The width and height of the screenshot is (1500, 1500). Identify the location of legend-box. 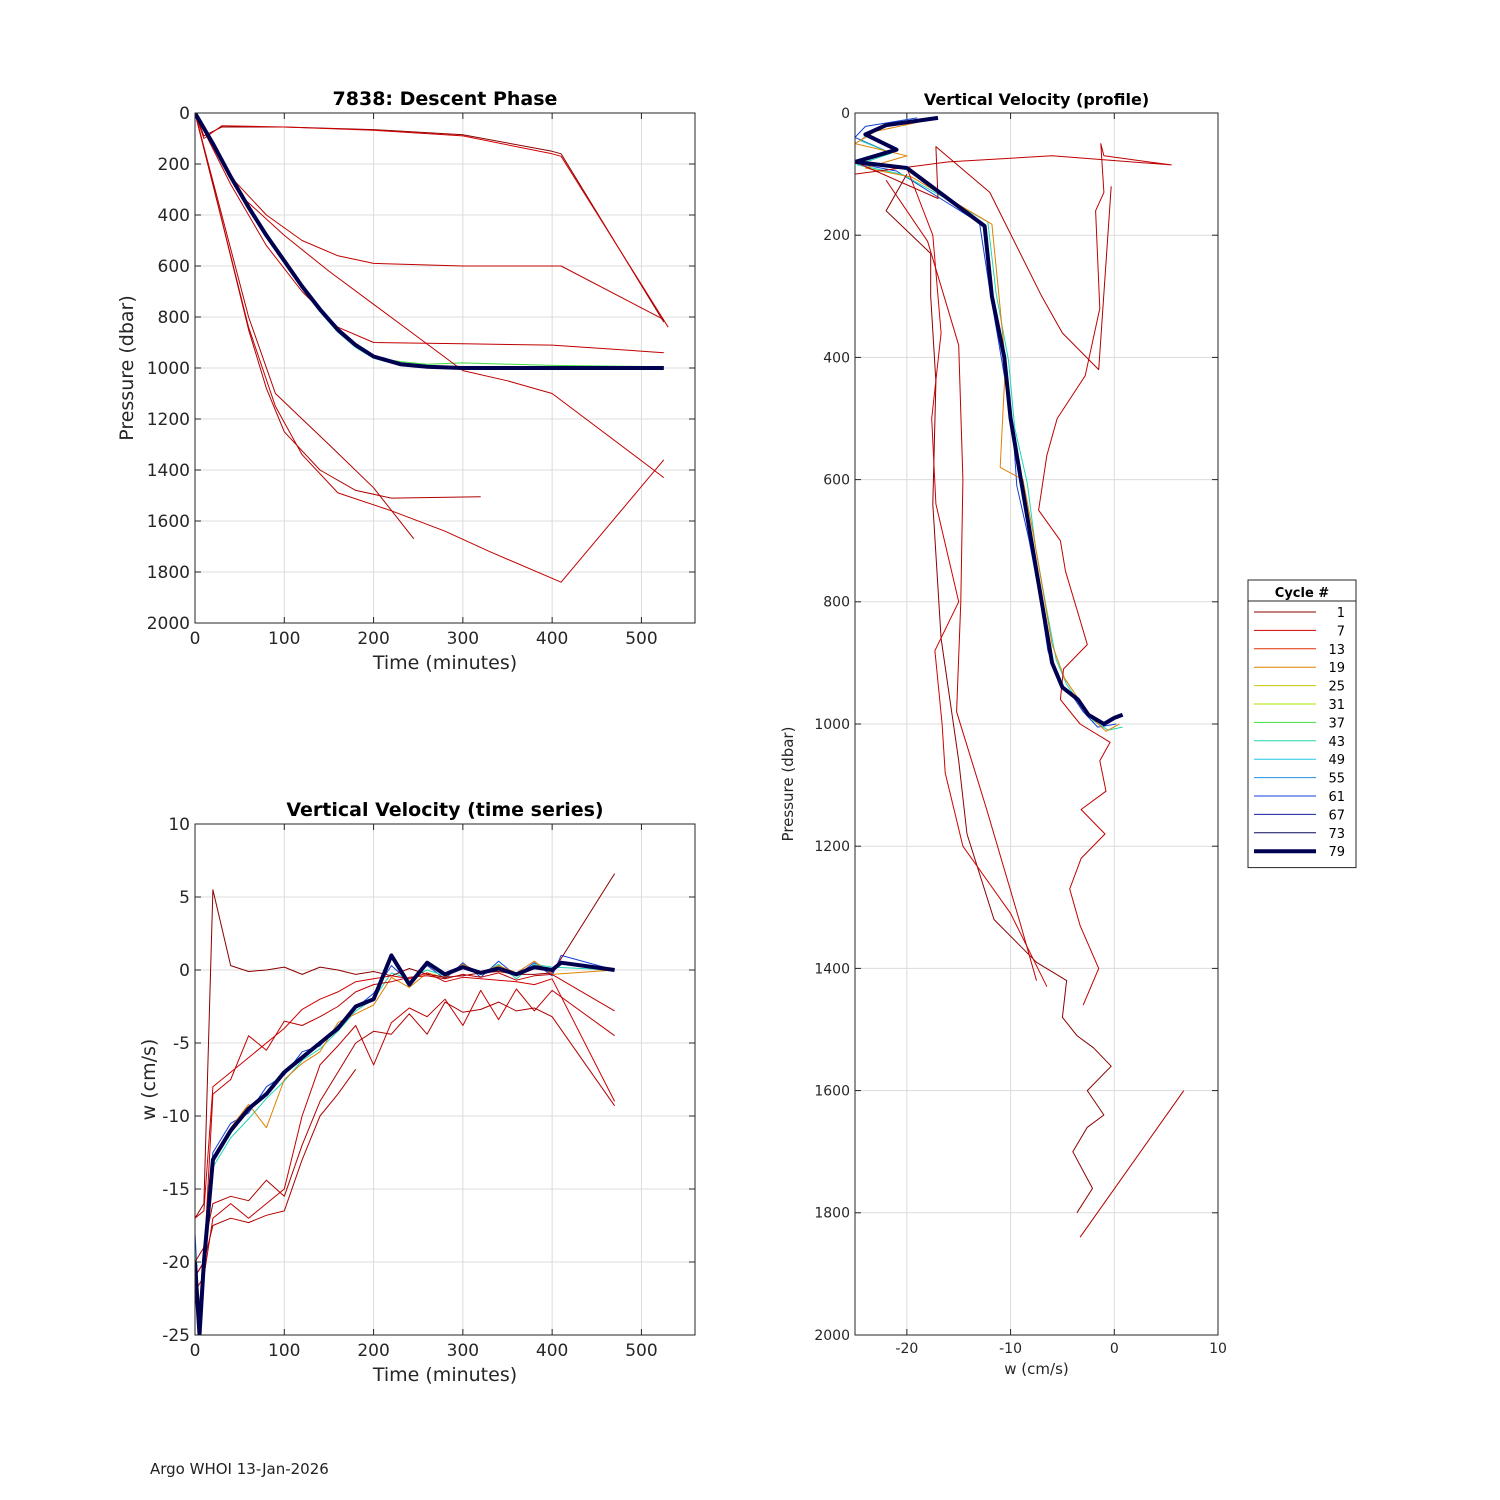
(1302, 724).